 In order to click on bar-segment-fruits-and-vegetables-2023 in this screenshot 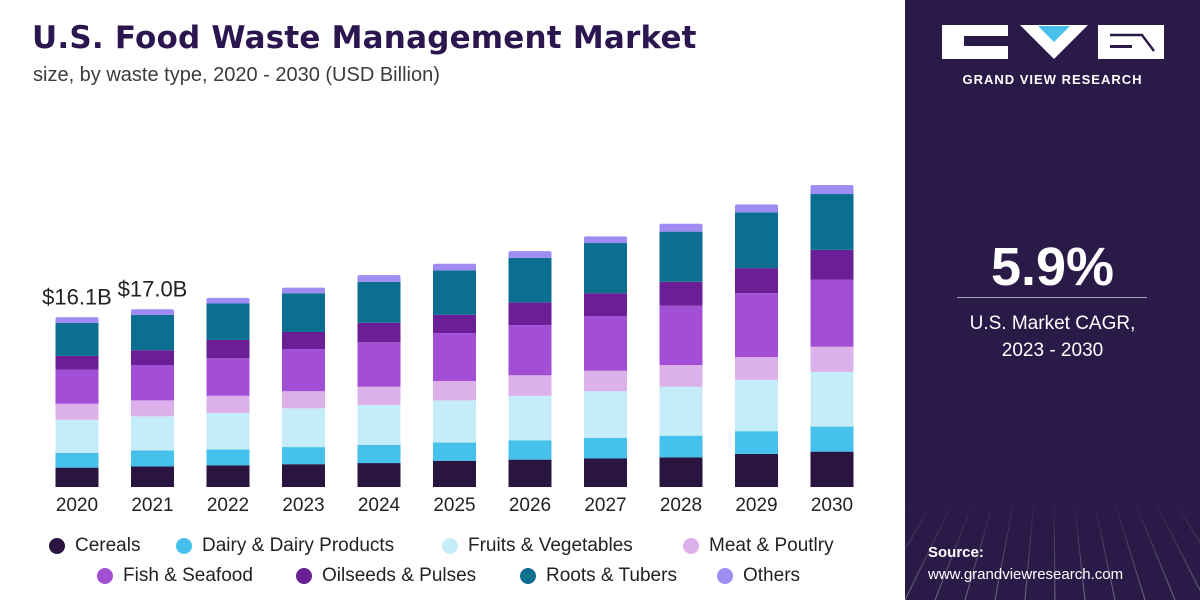, I will do `click(303, 428)`.